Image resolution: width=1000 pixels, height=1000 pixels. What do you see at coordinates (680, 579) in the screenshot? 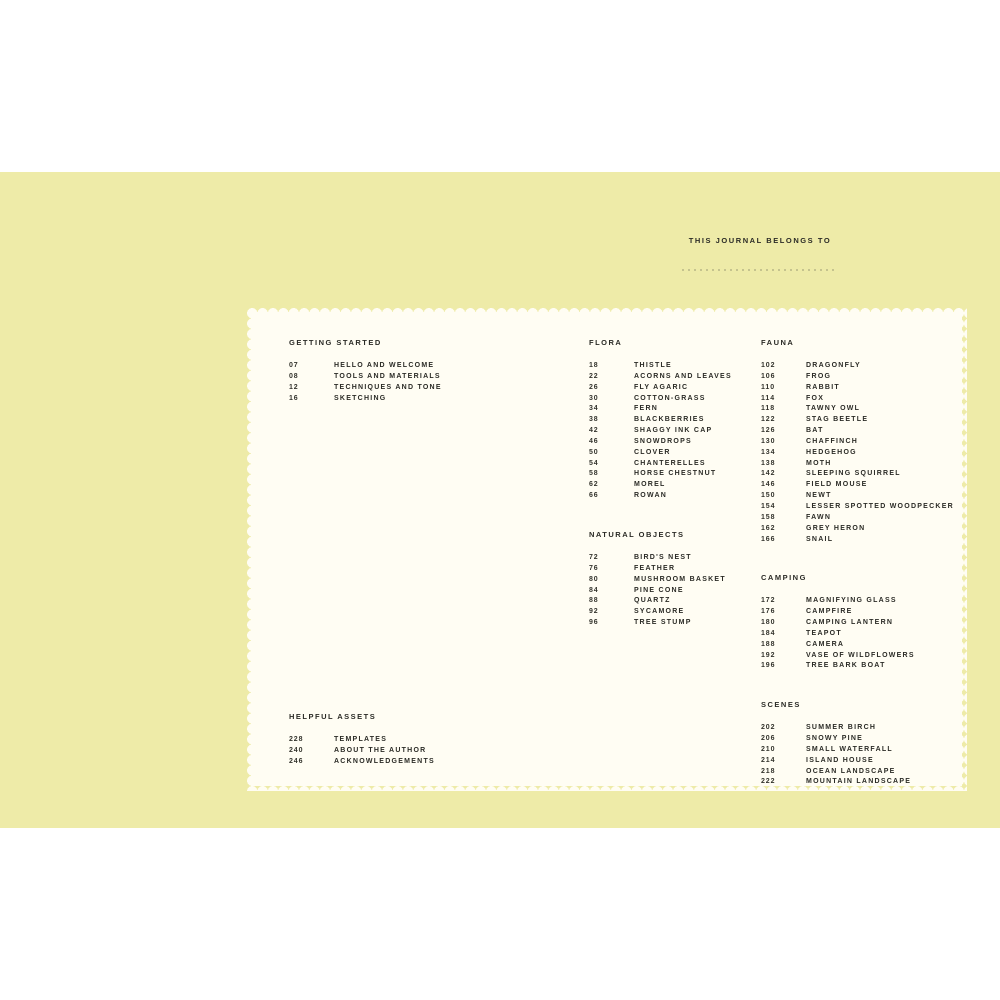
I see `entry-title: MUSHROOM BASKET` at bounding box center [680, 579].